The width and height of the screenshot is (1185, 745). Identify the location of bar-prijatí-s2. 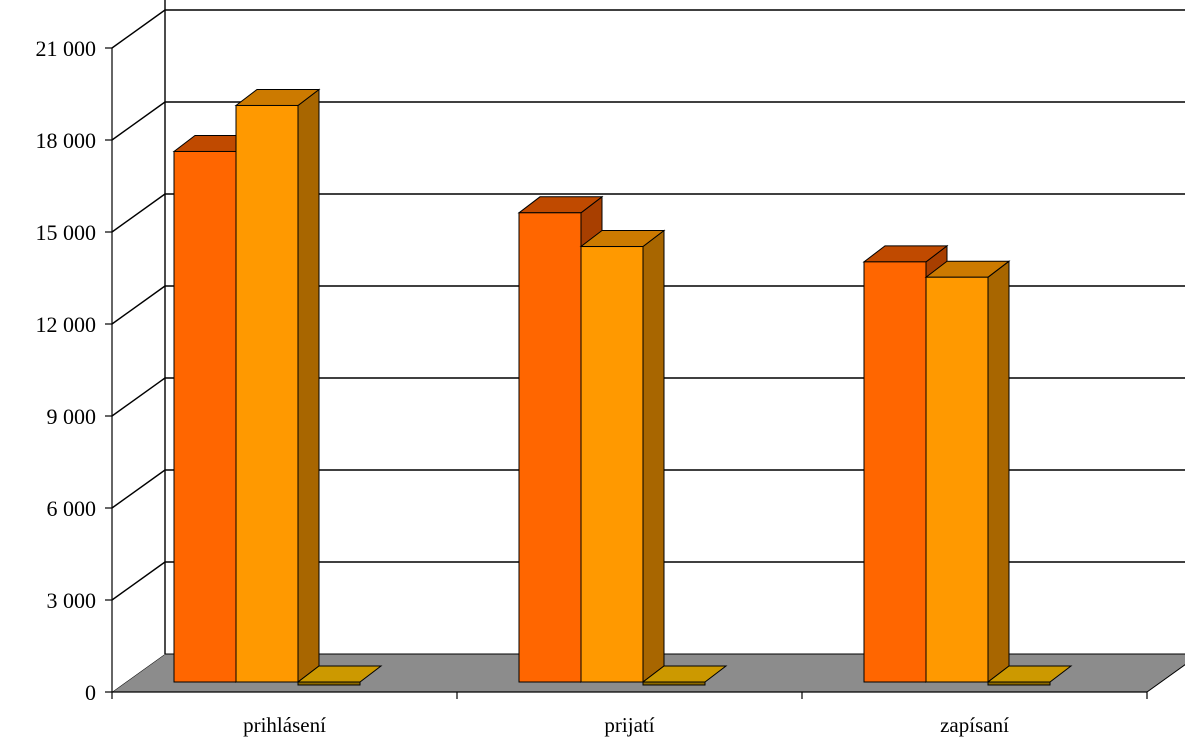
(684, 675).